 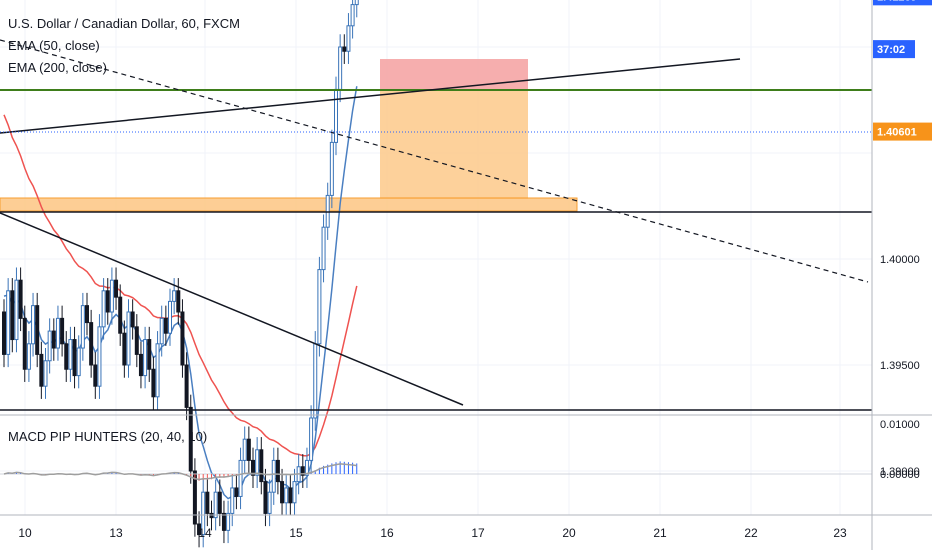 I want to click on chart-title: U.S. Dollar / Canadian Dollar, 60, FXCM, so click(x=124, y=23).